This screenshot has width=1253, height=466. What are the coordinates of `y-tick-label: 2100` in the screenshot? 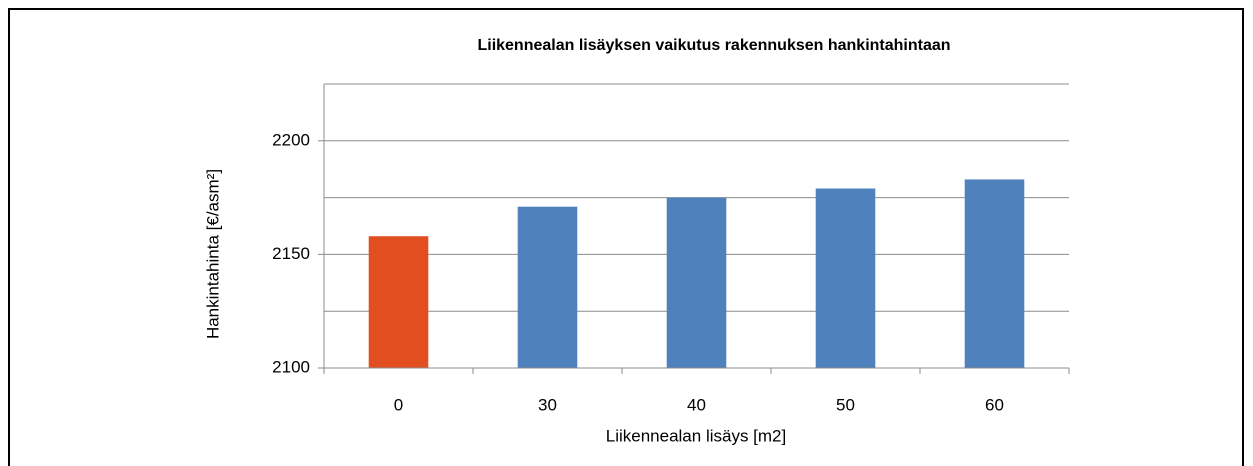 It's located at (291, 366).